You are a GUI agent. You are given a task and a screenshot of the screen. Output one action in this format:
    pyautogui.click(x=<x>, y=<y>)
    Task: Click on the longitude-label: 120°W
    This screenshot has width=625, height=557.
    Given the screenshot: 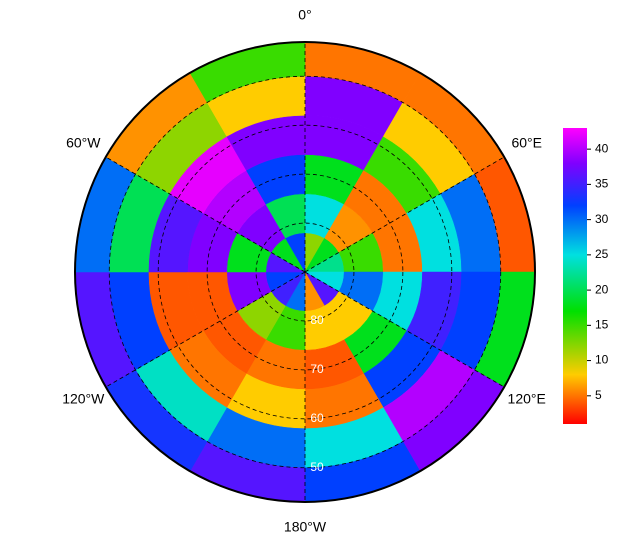 What is the action you would take?
    pyautogui.click(x=83, y=399)
    